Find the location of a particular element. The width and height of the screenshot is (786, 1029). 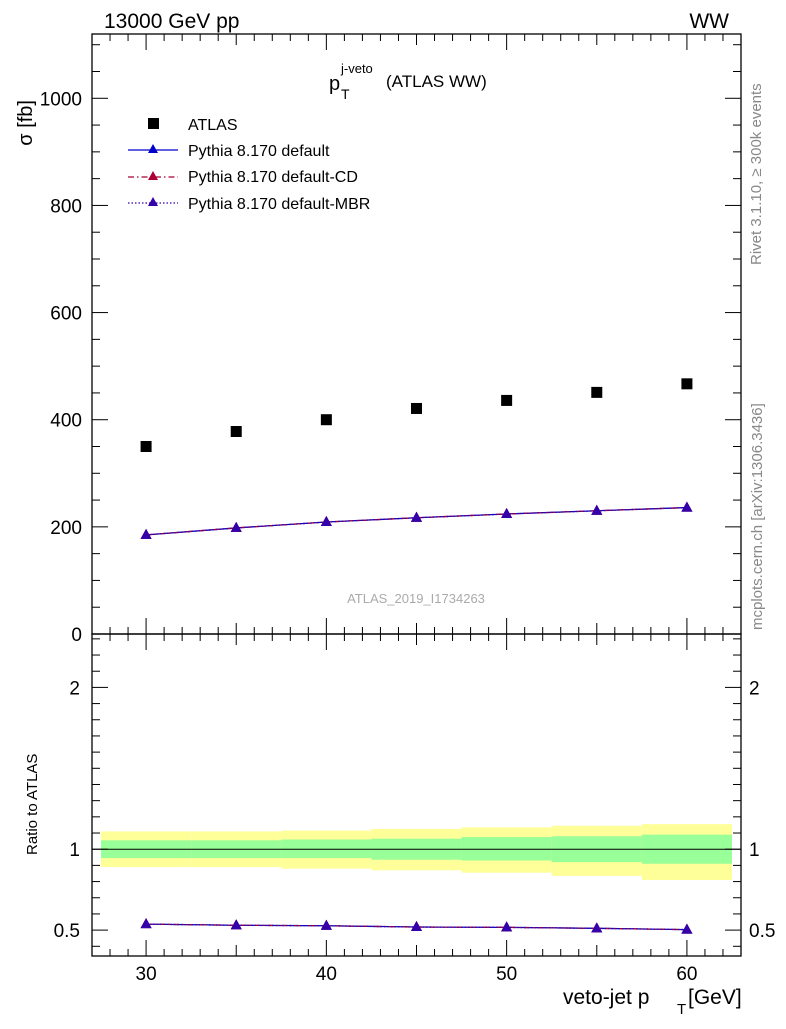

main-y-tick-labels: 0 200 400 600 800 1000 is located at coordinates (61, 367).